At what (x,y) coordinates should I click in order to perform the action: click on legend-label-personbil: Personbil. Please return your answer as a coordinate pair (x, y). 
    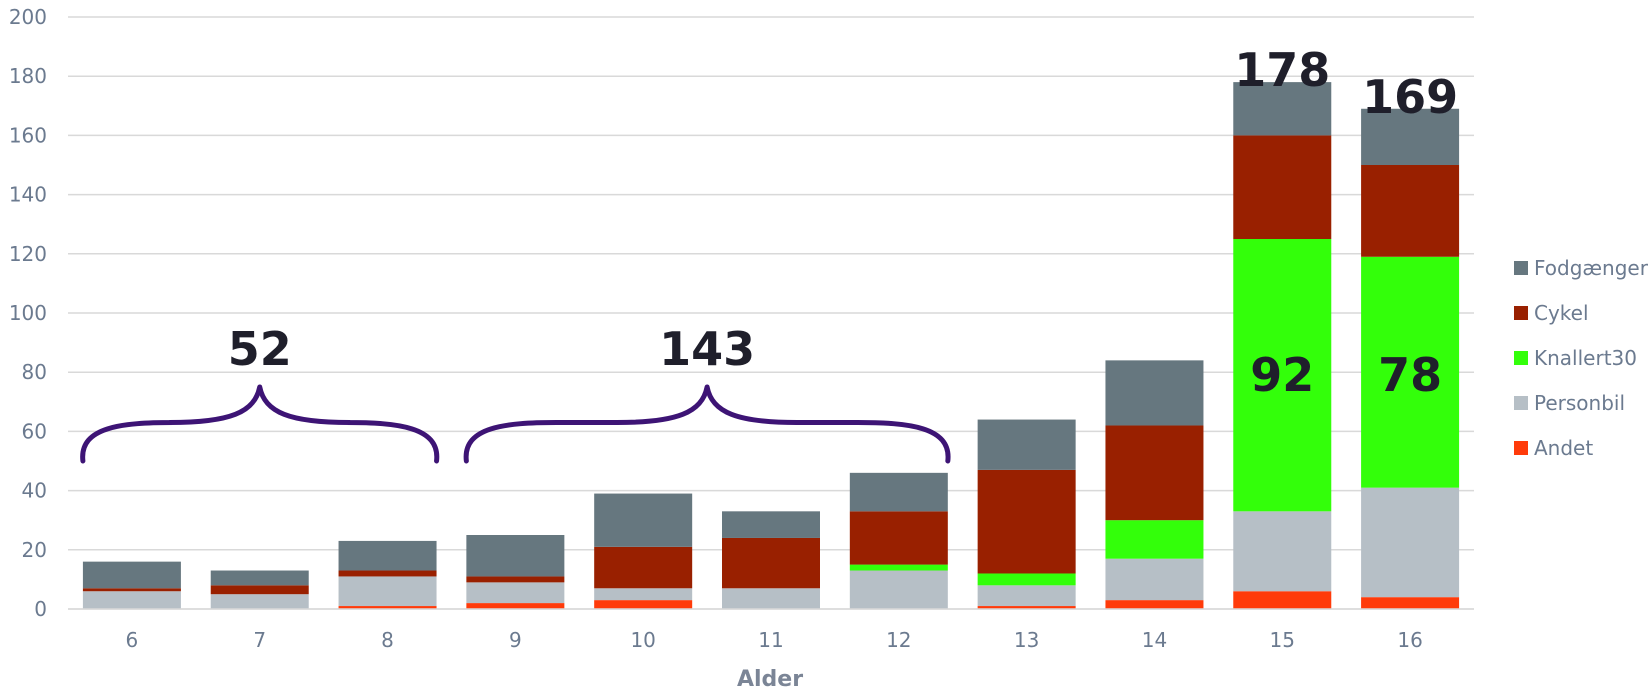
    Looking at the image, I should click on (1579, 403).